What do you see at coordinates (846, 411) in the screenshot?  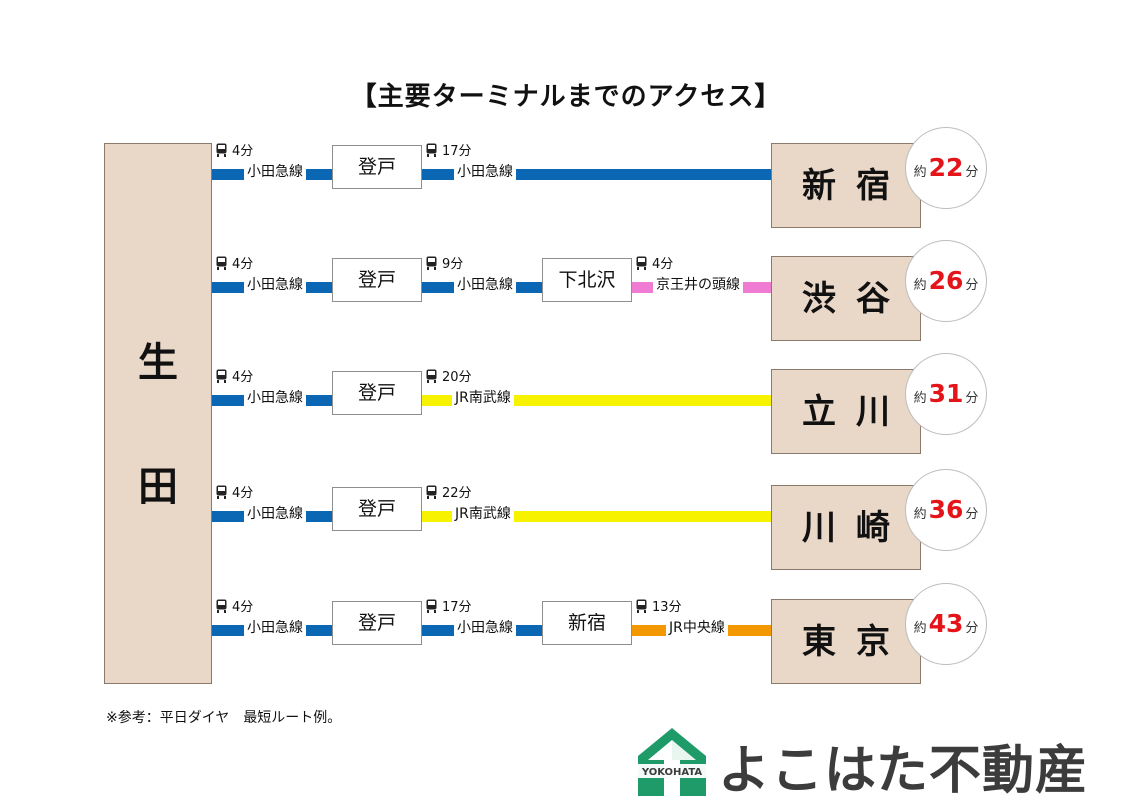 I see `destination-station: 立川` at bounding box center [846, 411].